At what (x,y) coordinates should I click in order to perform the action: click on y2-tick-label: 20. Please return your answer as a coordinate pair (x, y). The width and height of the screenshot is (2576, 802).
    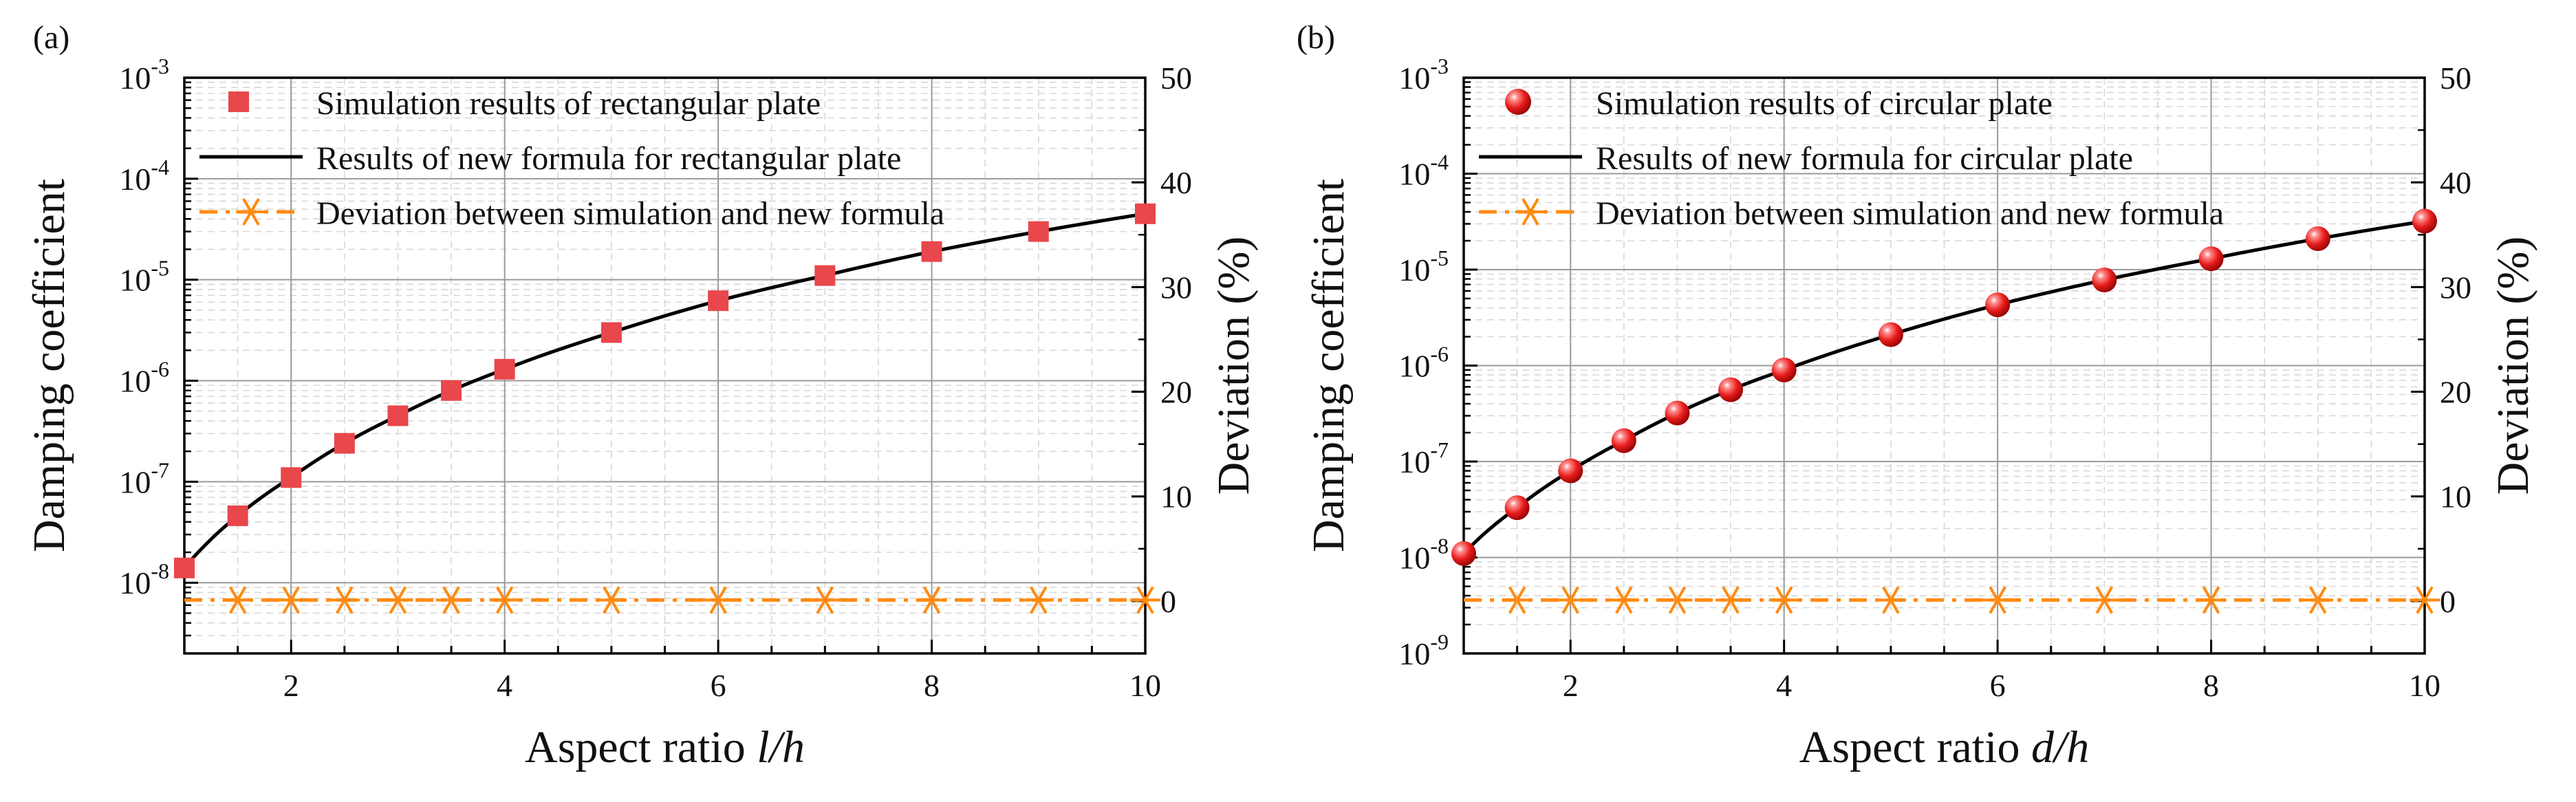
    Looking at the image, I should click on (2455, 392).